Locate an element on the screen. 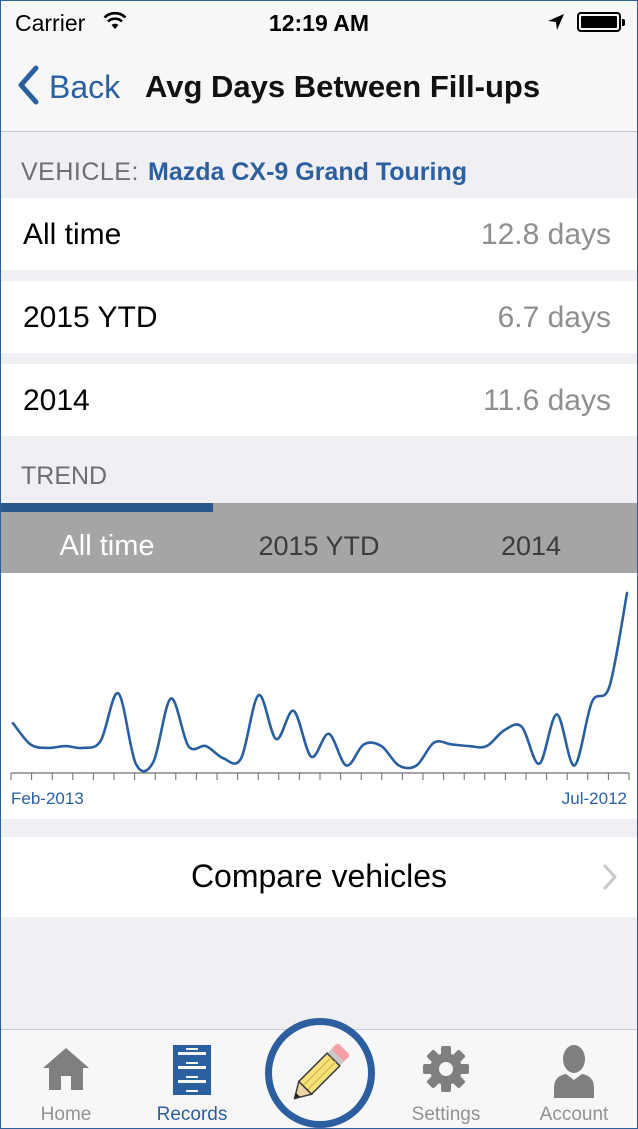 The height and width of the screenshot is (1129, 638). tab-2014: 2014 is located at coordinates (531, 546).